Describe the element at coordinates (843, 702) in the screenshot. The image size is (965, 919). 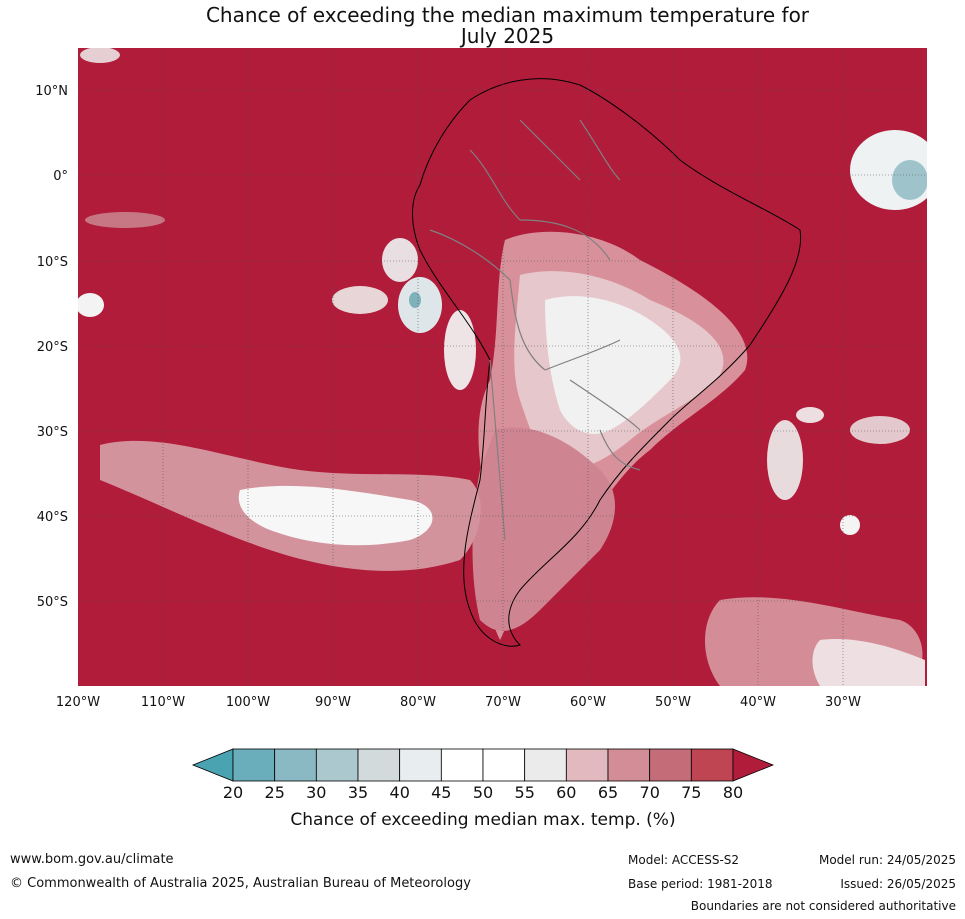
I see `lon-label: 30°W` at that location.